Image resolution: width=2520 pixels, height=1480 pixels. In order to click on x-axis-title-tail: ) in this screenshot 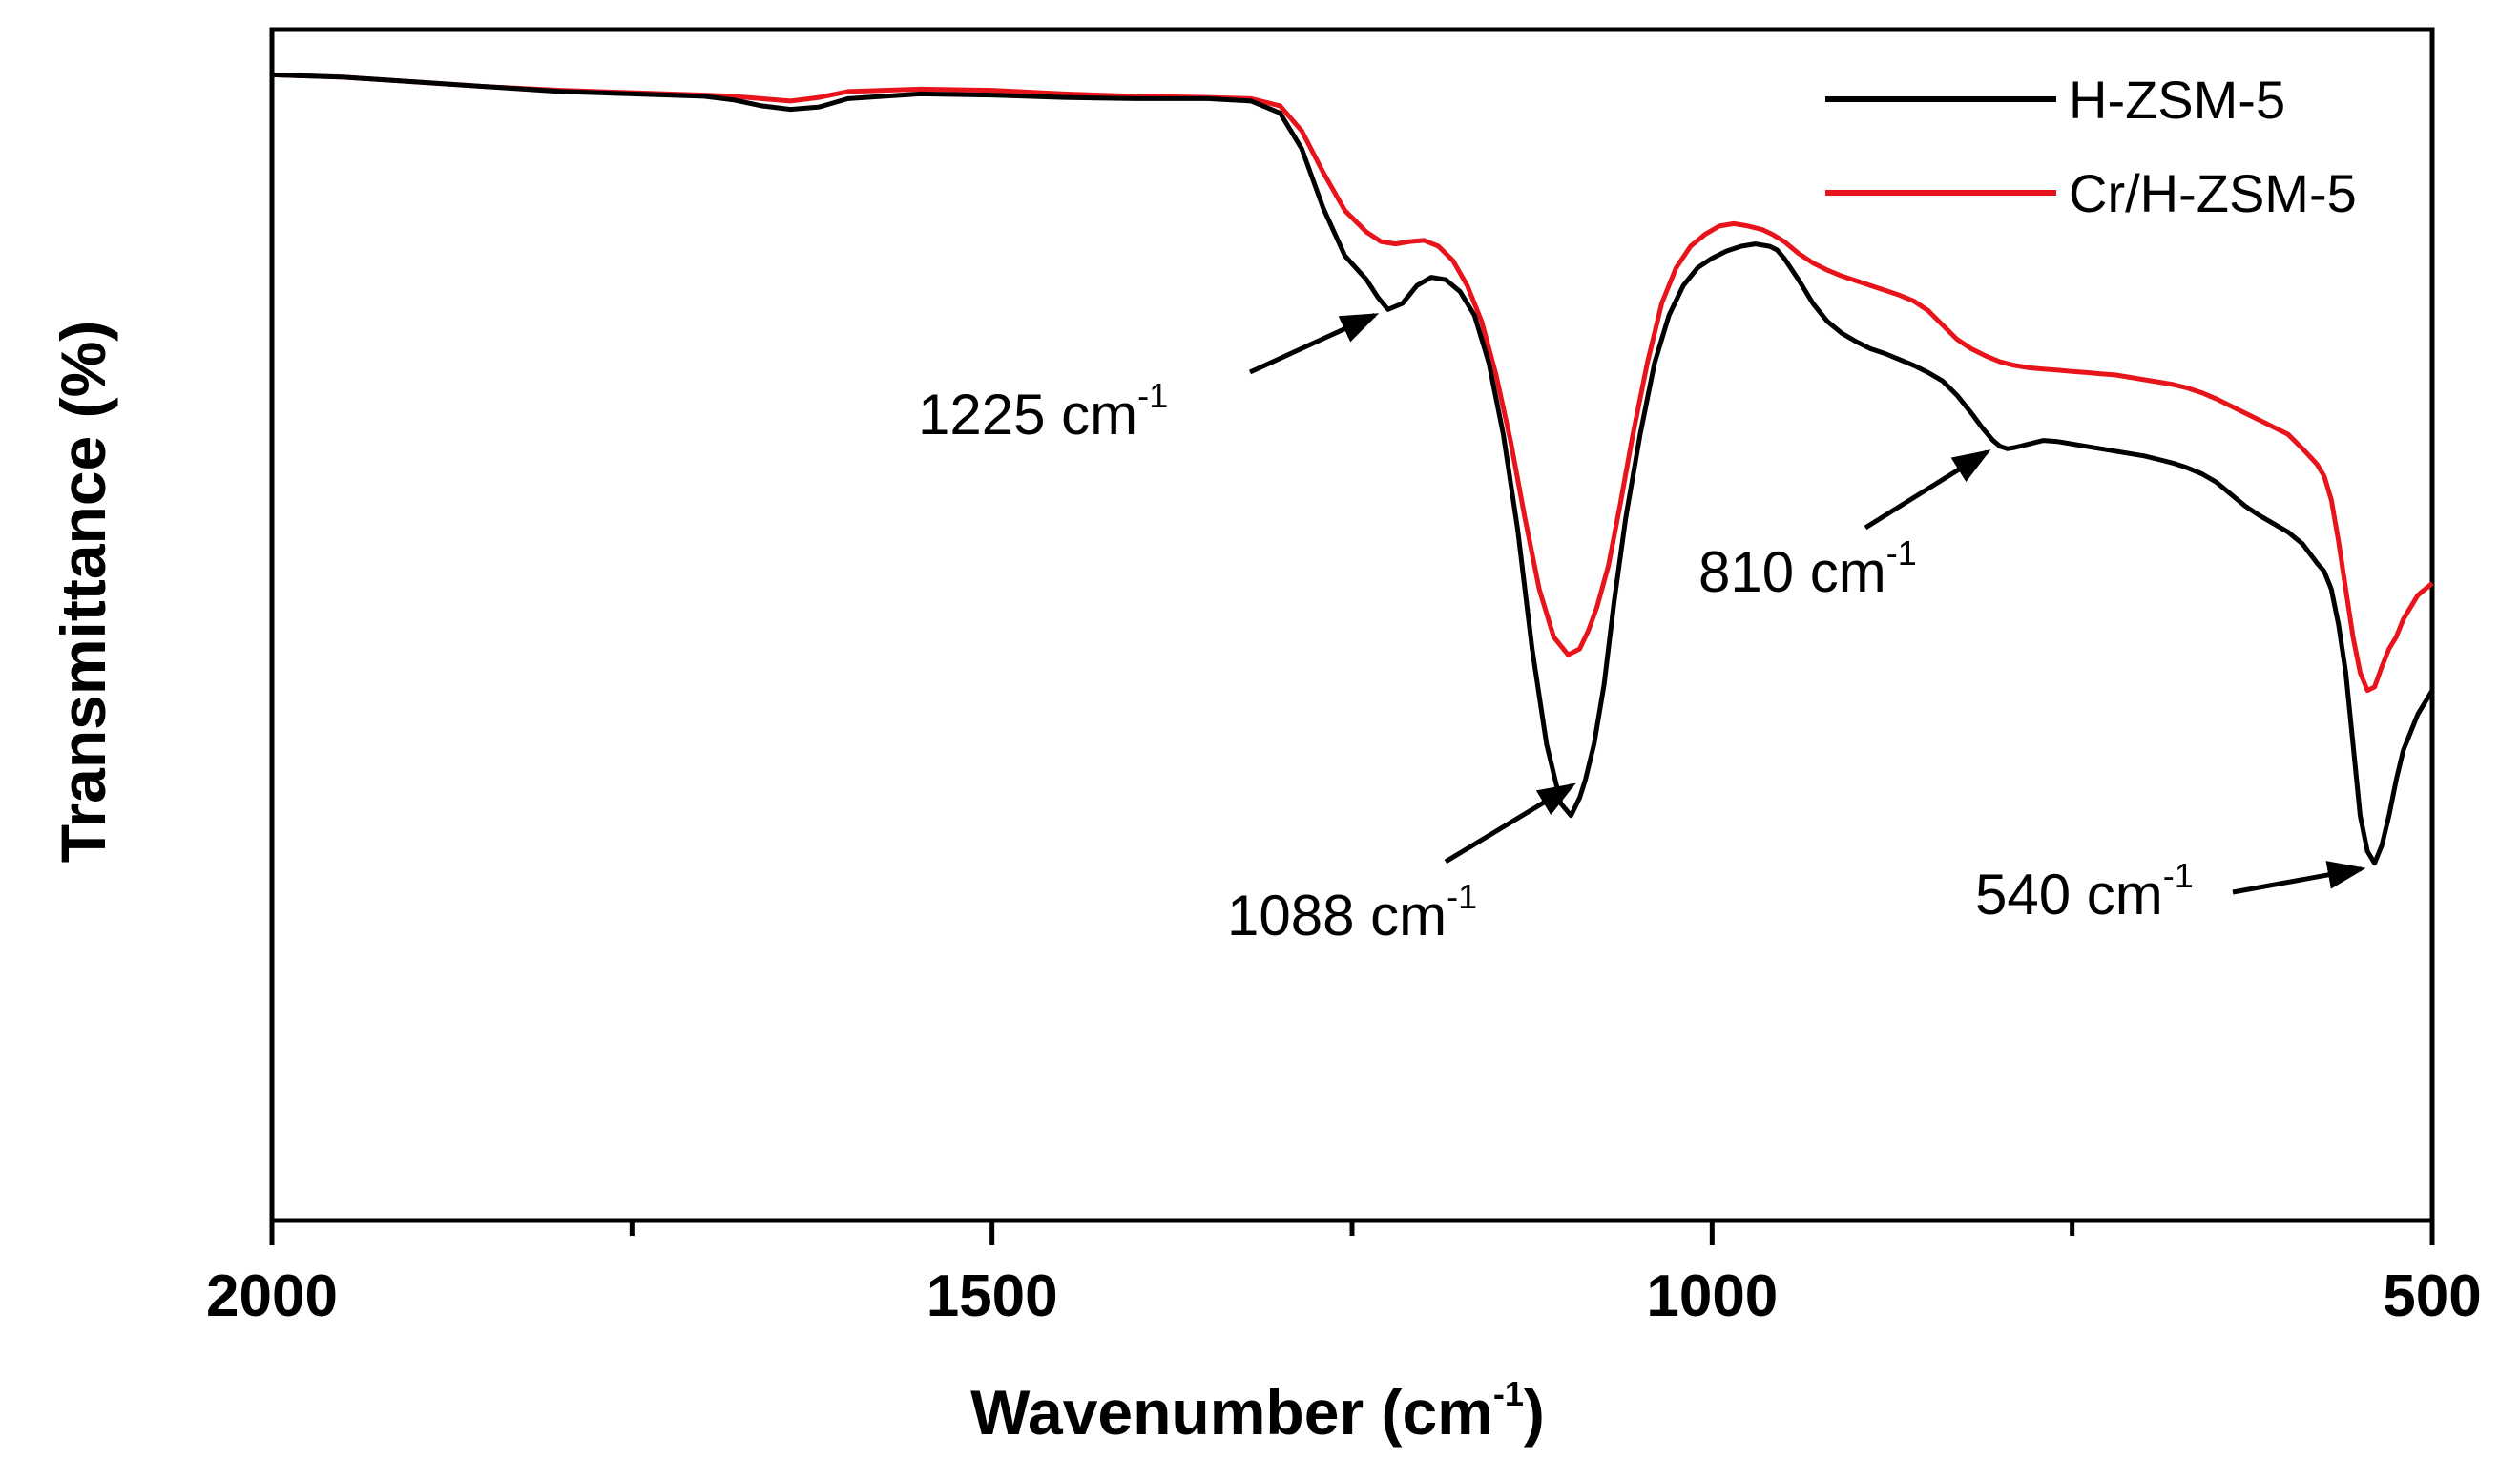, I will do `click(1535, 1412)`.